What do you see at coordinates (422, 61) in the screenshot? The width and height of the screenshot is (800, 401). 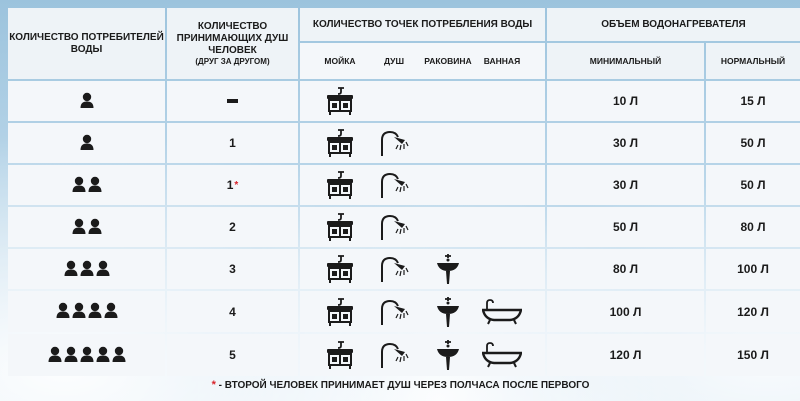 I see `header-point-labels: МОЙКА ДУШ РАКОВИНА ВАННАЯ` at bounding box center [422, 61].